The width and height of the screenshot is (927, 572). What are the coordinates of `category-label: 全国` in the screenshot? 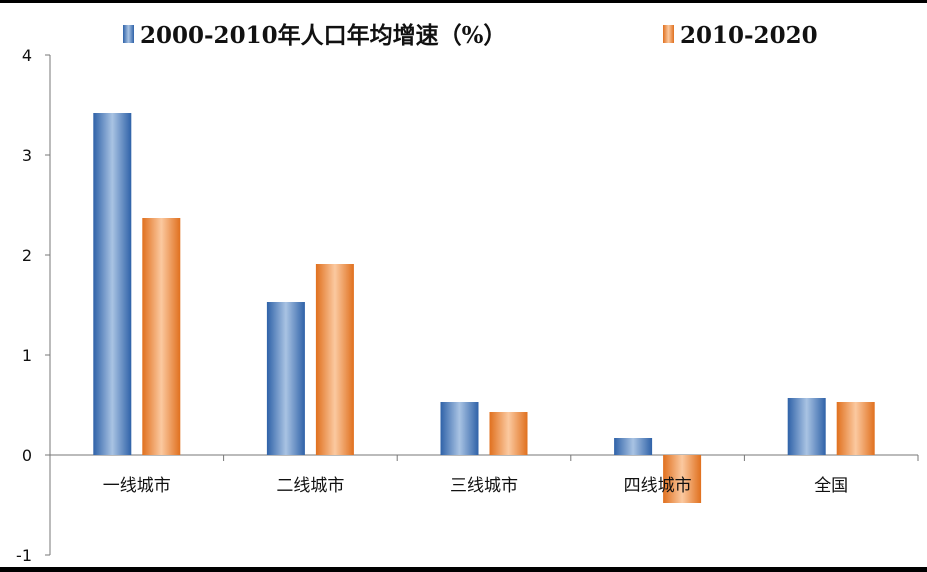 It's located at (831, 486).